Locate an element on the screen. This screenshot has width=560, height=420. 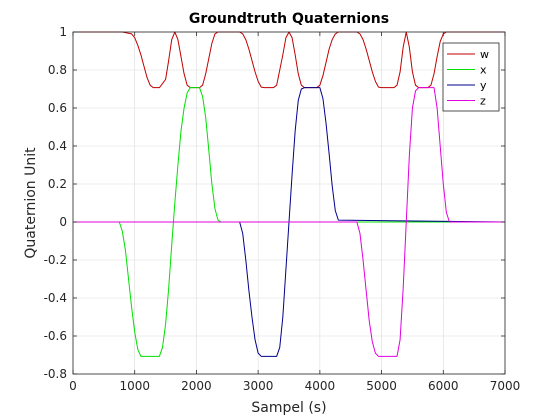
y-axis-label: Quaternion Unit is located at coordinates (31, 203).